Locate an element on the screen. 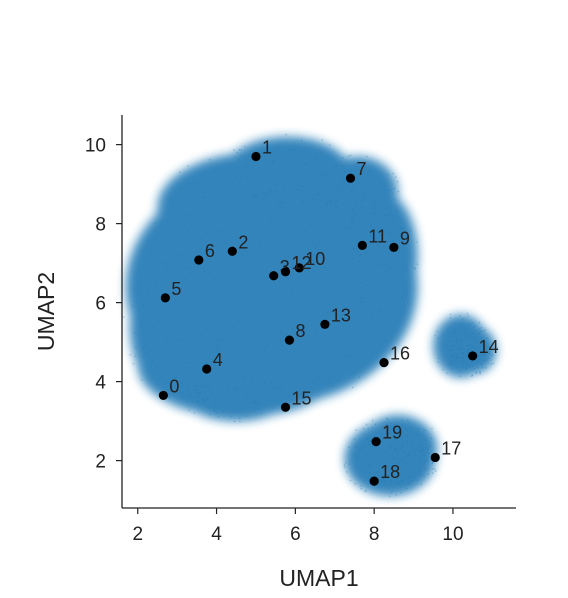 This screenshot has height=598, width=568. y-tick-label: 4 is located at coordinates (100, 383).